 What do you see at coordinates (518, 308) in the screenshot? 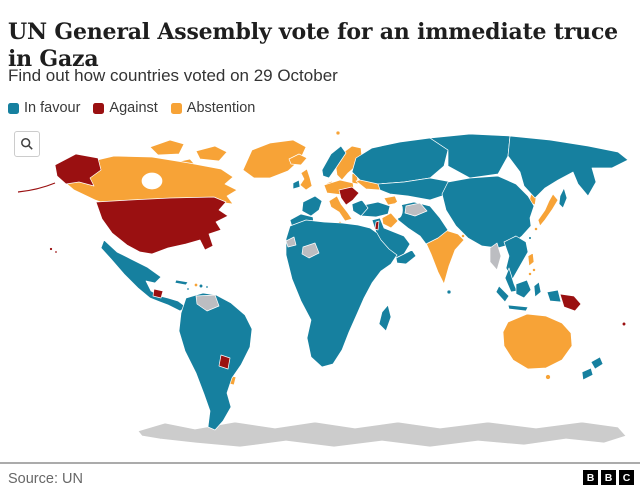
I see `region-java` at bounding box center [518, 308].